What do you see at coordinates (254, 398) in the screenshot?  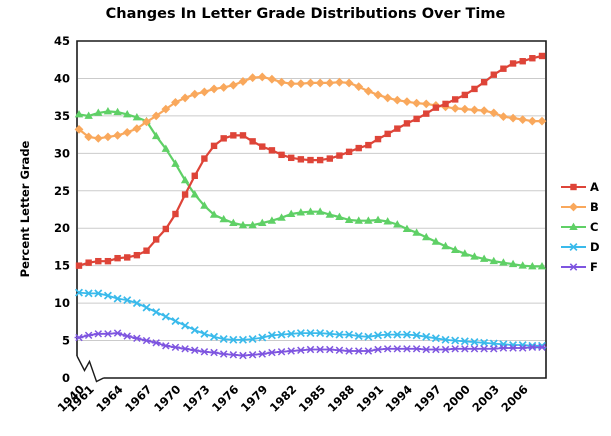 I see `x-tick-label: 1979` at bounding box center [254, 398].